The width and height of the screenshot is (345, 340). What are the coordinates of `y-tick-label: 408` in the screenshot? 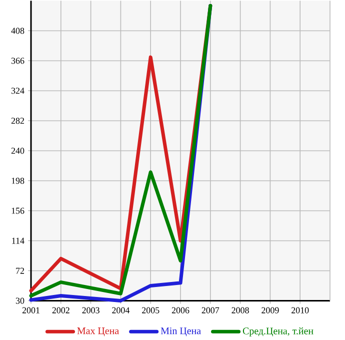 It's located at (17, 31).